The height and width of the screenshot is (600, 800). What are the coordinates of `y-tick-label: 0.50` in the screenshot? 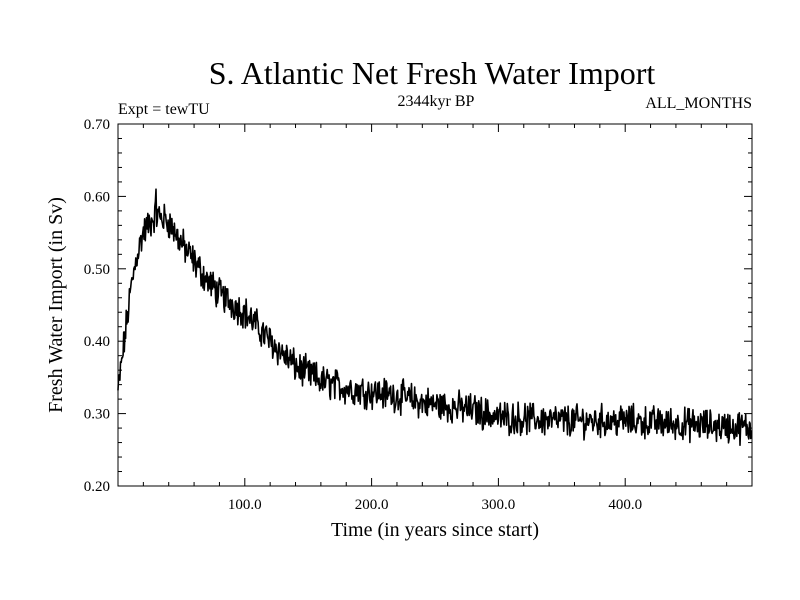 It's located at (97, 270).